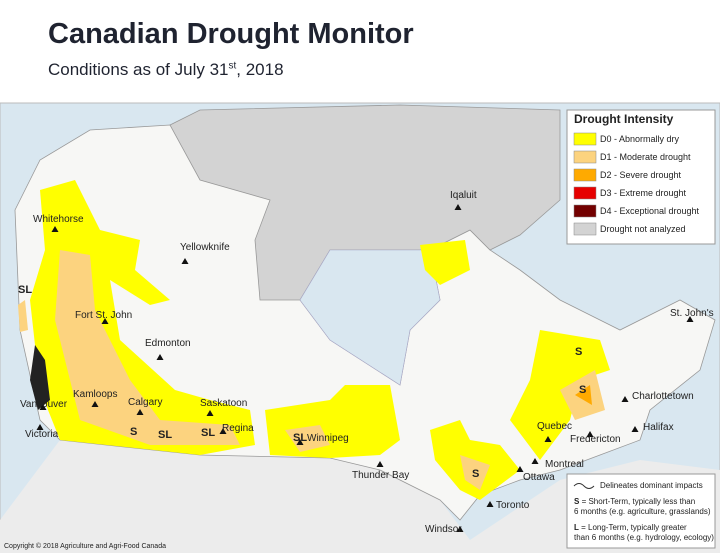 Image resolution: width=720 pixels, height=553 pixels. What do you see at coordinates (95, 394) in the screenshot?
I see `city-label: Kamloops` at bounding box center [95, 394].